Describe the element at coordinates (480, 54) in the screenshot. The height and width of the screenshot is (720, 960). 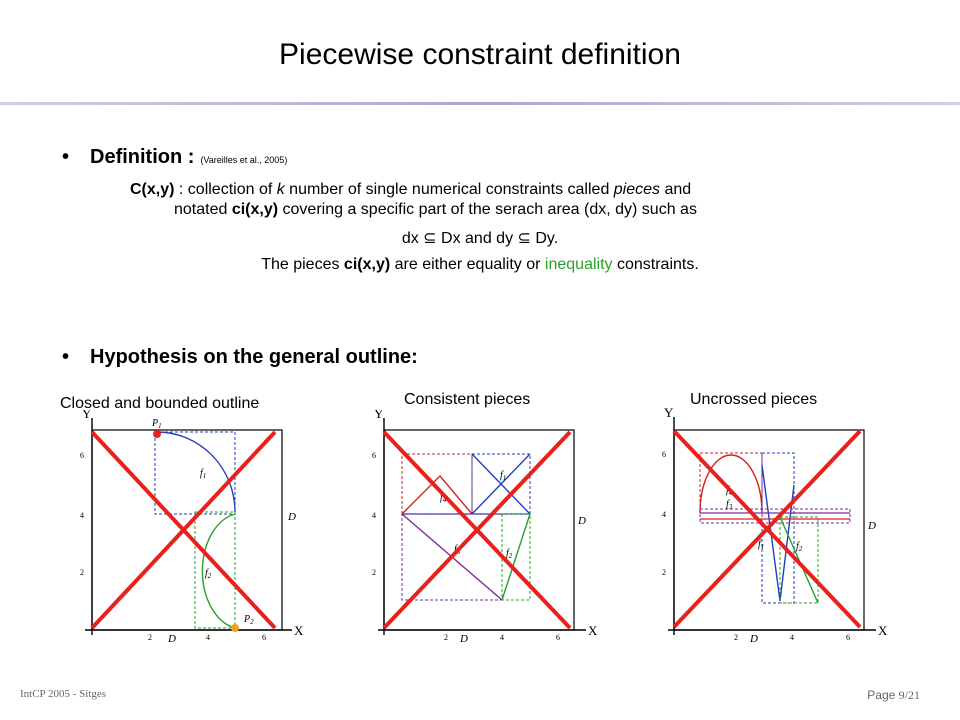
I see `page-title: Piecewise constraint definition` at that location.